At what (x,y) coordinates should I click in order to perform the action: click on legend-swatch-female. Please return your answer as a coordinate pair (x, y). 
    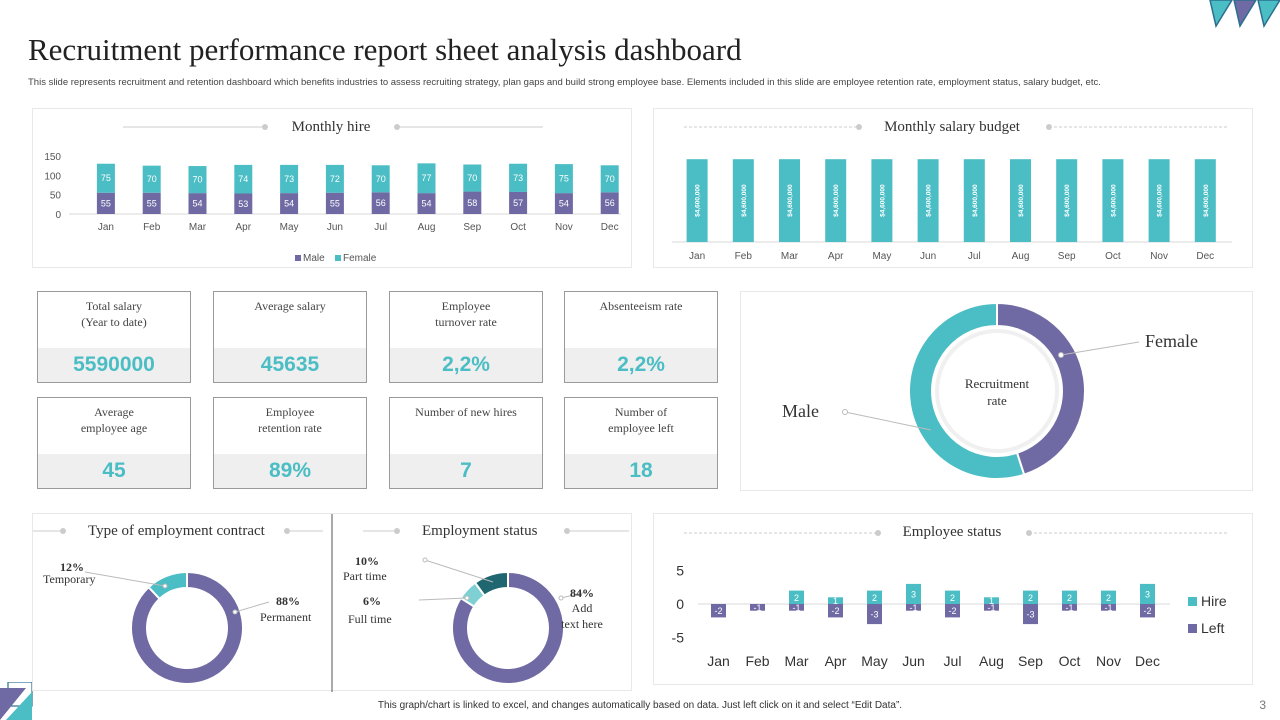
    Looking at the image, I should click on (338, 258).